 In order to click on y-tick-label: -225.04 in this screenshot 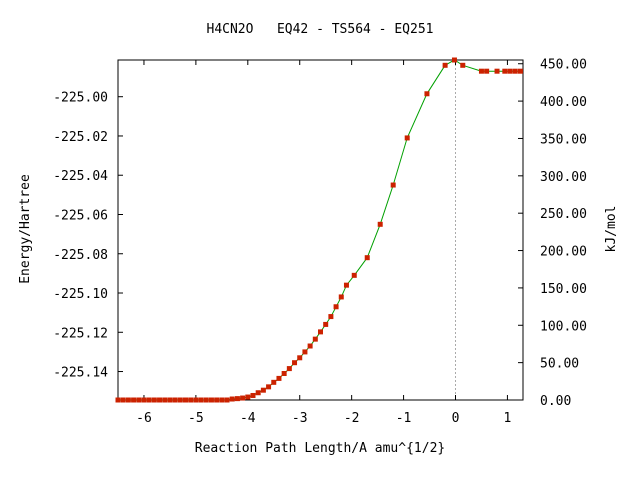, I will do `click(80, 176)`.